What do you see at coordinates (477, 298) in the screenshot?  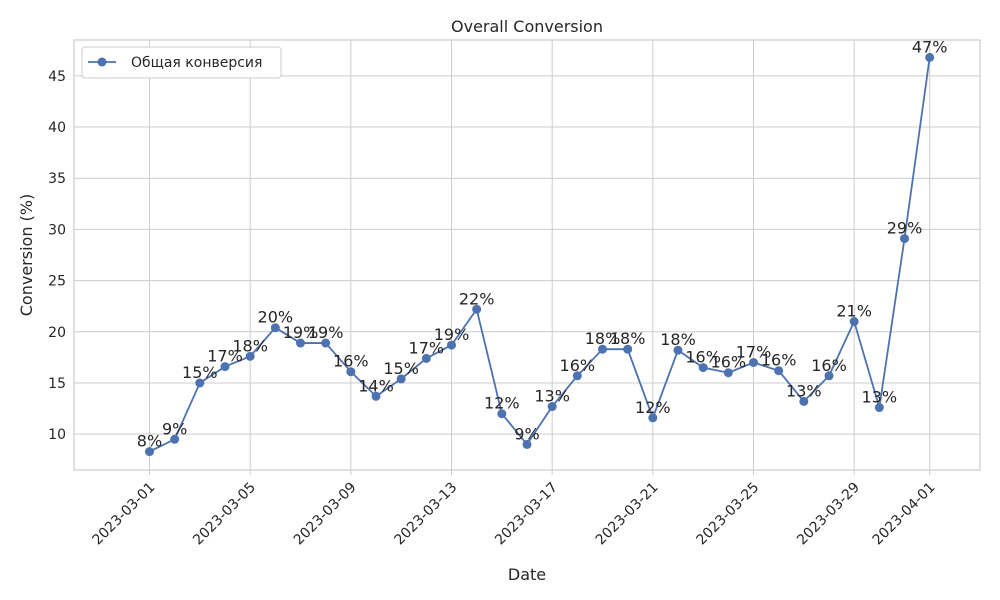 I see `data-label: 22%` at bounding box center [477, 298].